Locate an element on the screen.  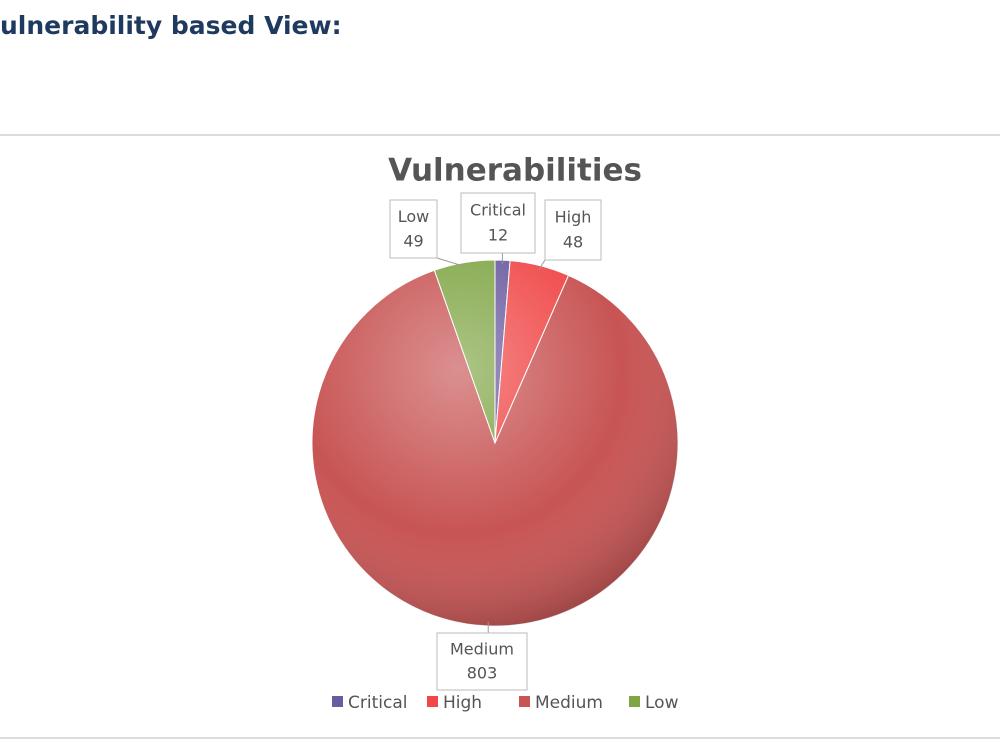
label-value: 48 is located at coordinates (573, 242).